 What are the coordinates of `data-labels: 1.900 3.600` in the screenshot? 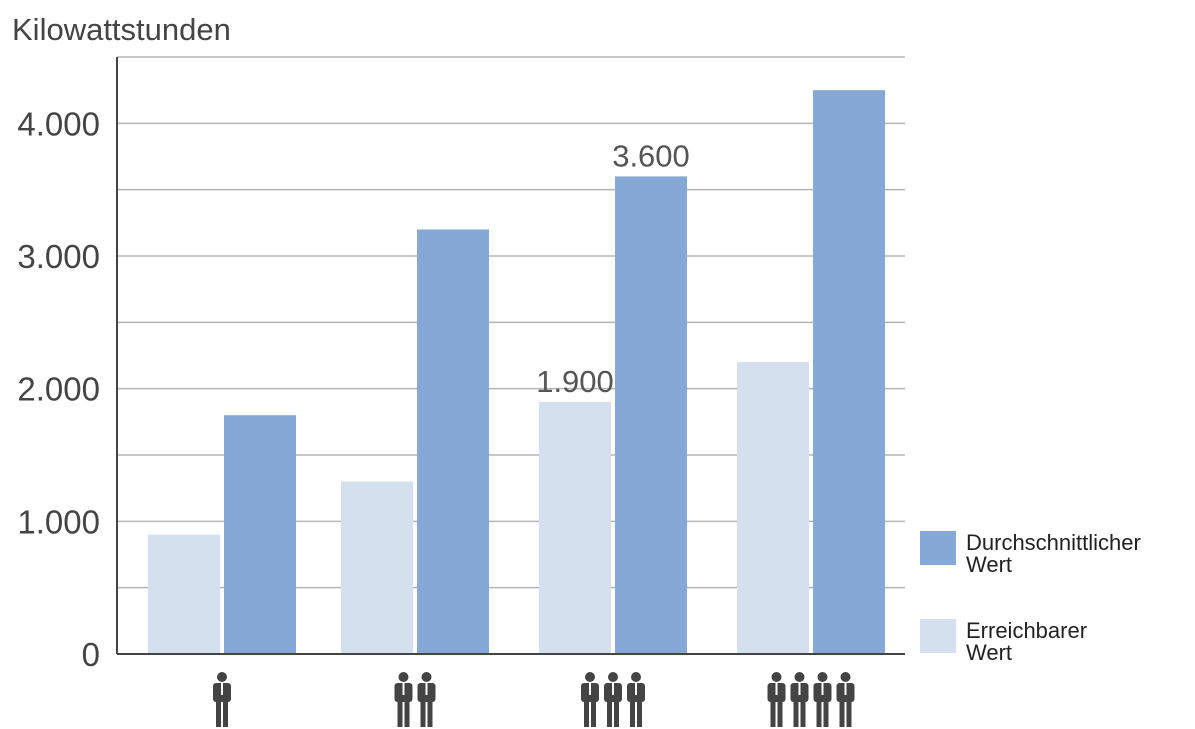 It's located at (613, 268).